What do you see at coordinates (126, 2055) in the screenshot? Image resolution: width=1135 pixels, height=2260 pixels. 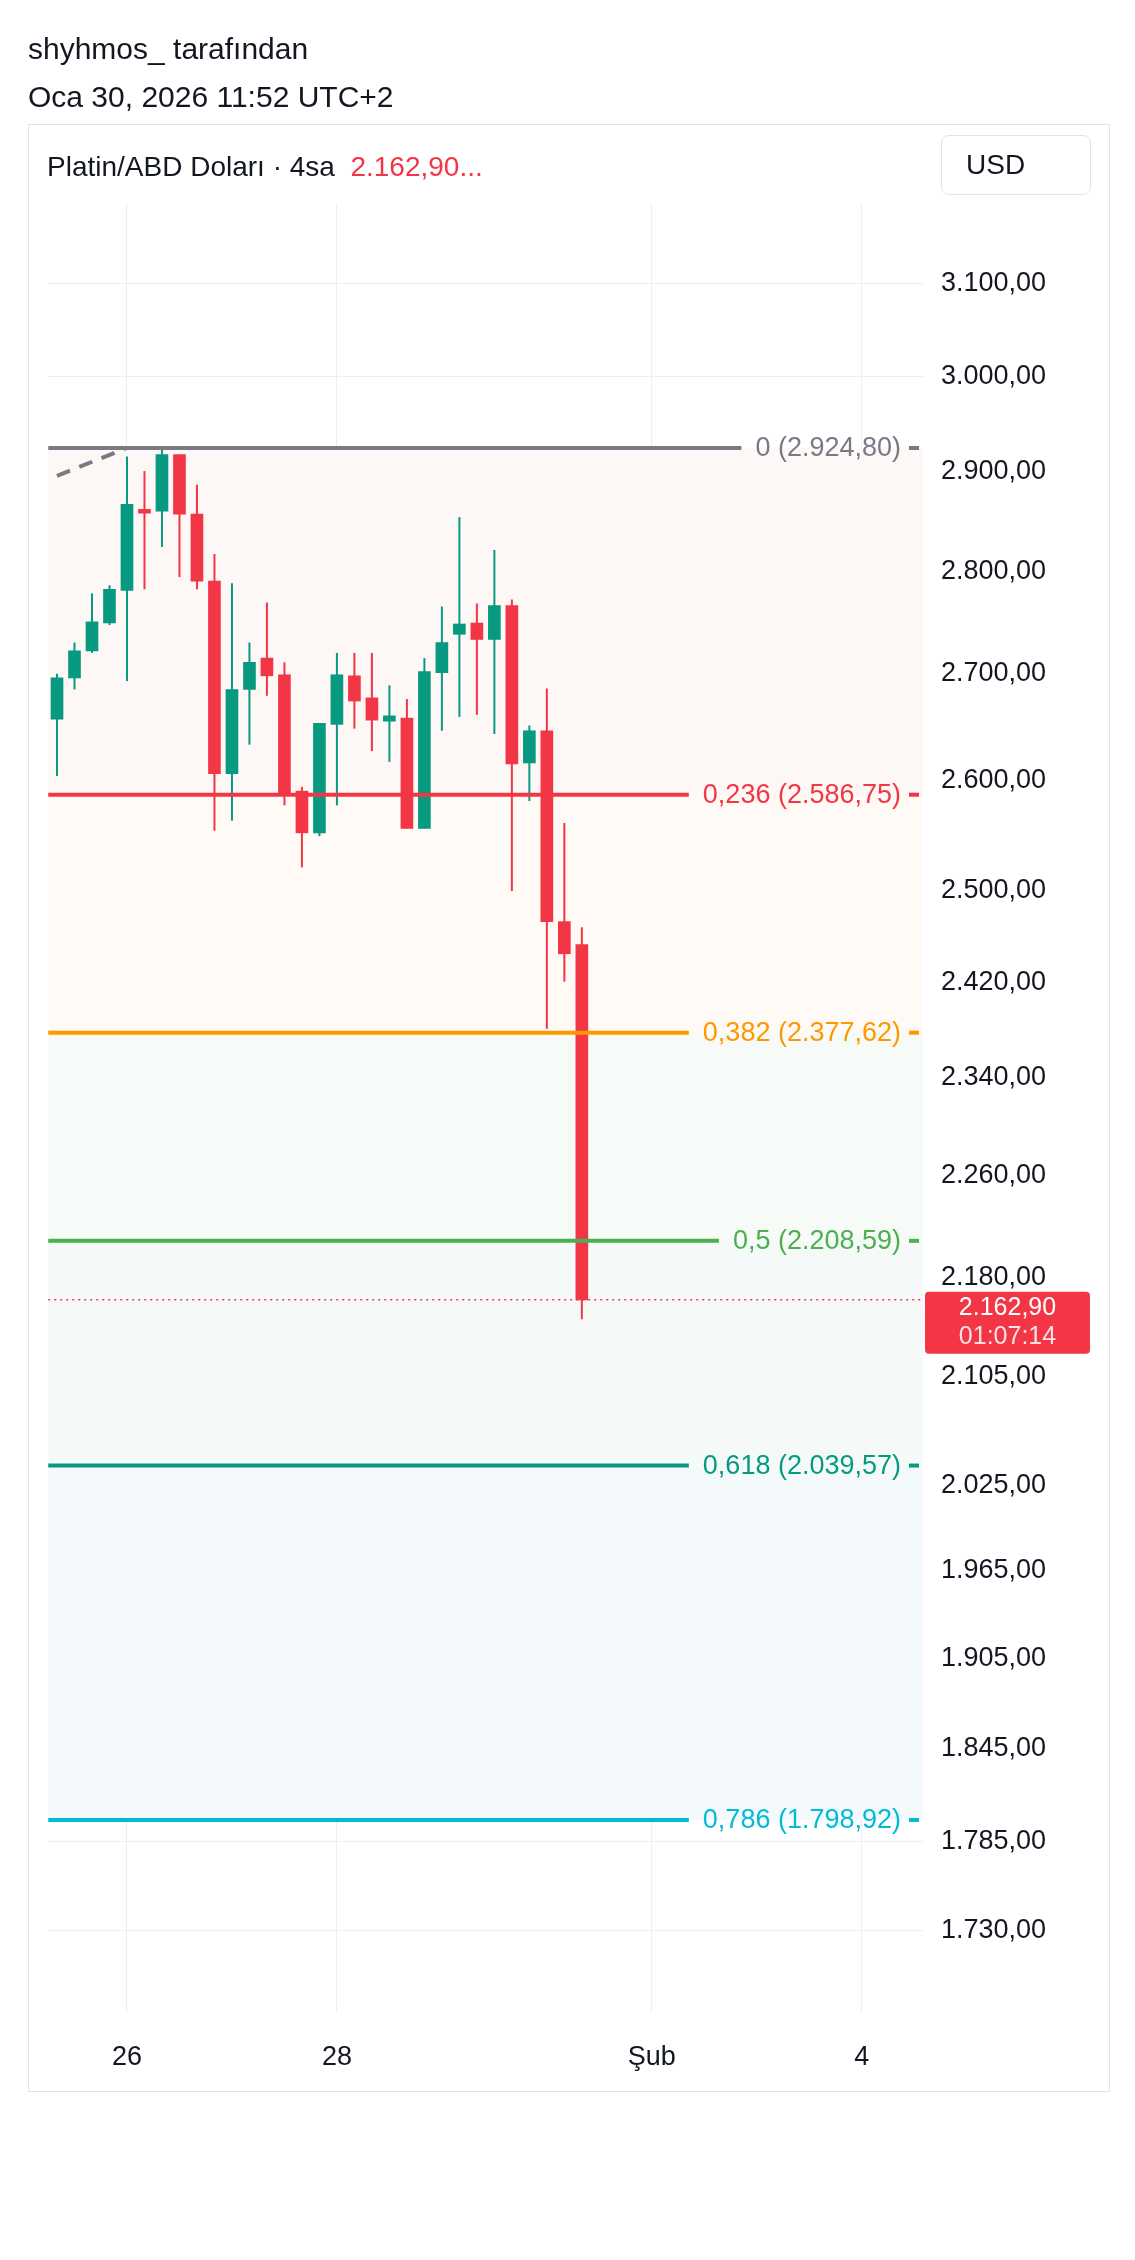 I see `x-tick-label: 26` at bounding box center [126, 2055].